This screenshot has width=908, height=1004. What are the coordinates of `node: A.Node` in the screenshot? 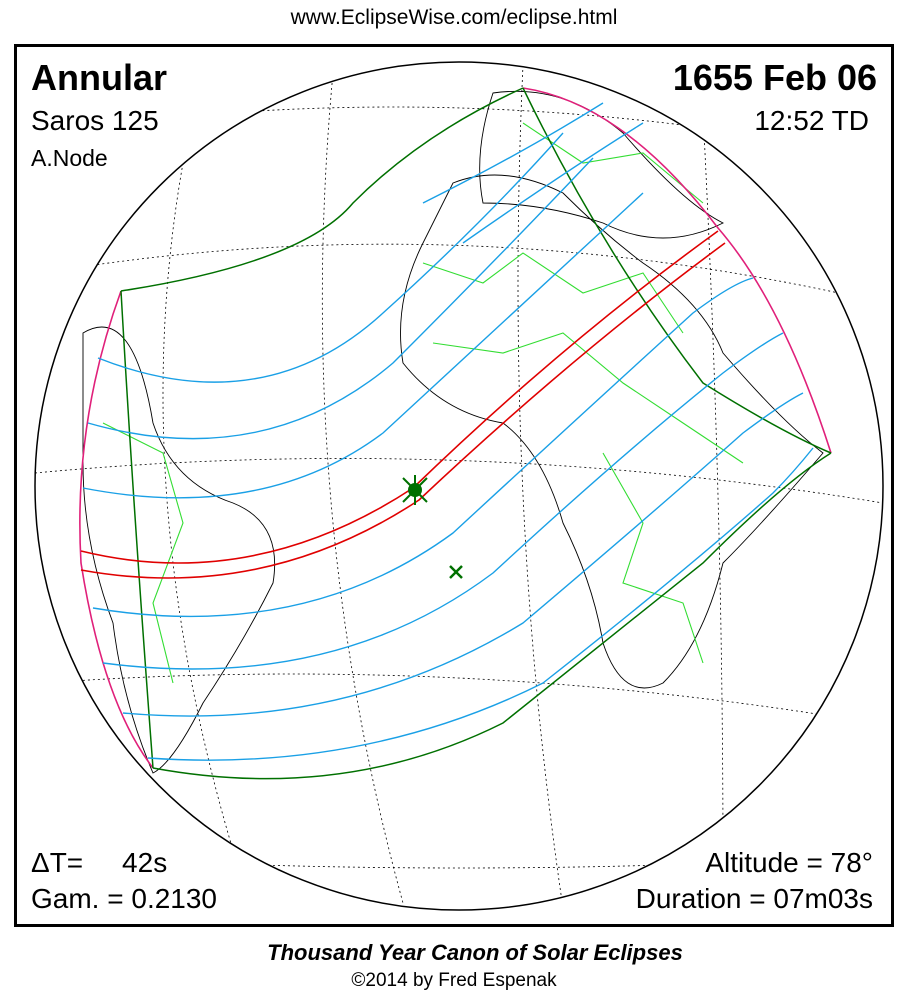 It's located at (69, 158).